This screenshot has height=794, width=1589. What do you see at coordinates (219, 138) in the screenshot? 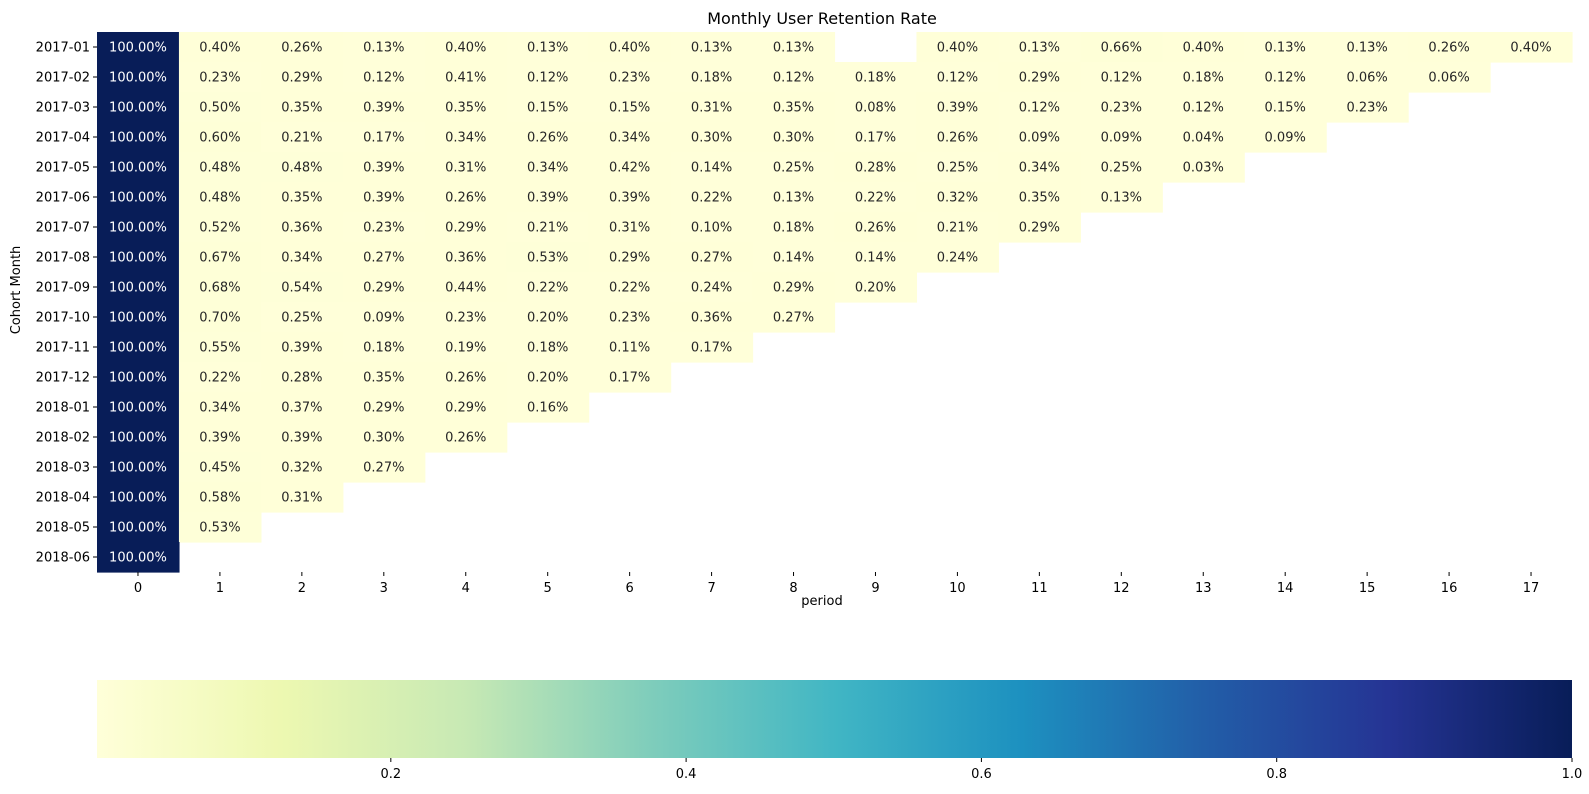
I see `cell-value-label: 0.60%` at bounding box center [219, 138].